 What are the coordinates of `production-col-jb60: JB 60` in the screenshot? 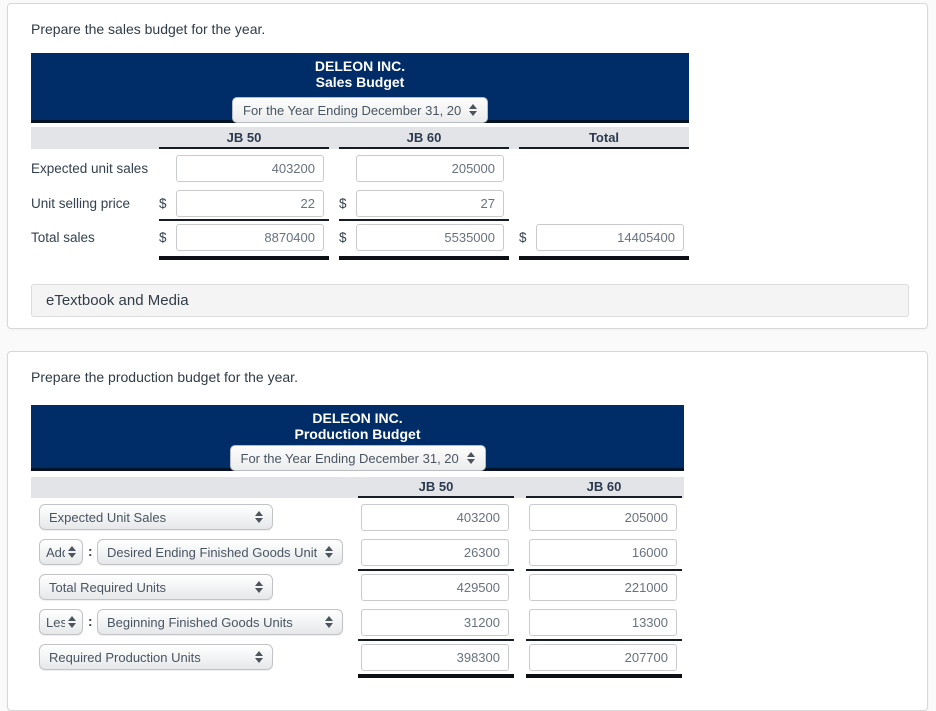 It's located at (604, 486).